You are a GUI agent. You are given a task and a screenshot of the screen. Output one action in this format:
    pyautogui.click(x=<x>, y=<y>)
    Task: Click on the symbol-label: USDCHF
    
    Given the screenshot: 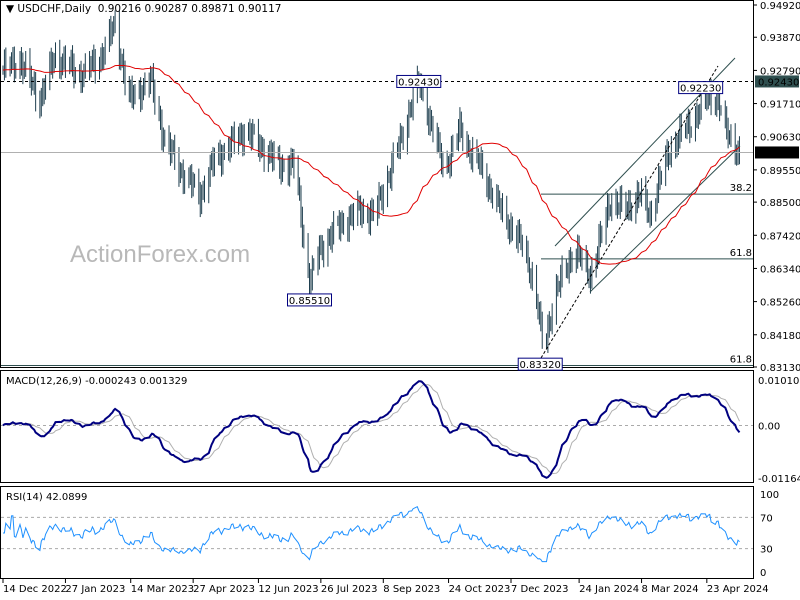 What is the action you would take?
    pyautogui.click(x=39, y=9)
    